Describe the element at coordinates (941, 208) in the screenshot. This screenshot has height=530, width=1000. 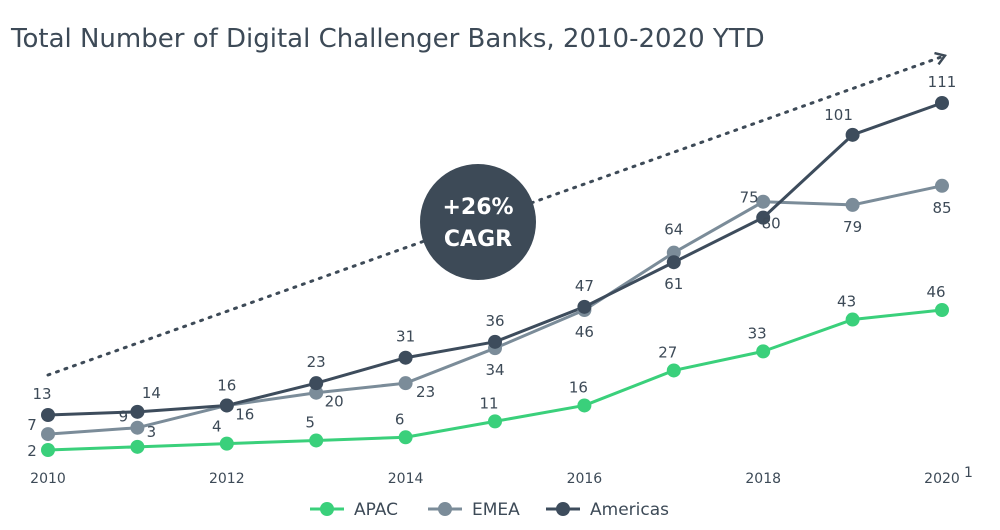
I see `data-label-emea: 85` at that location.